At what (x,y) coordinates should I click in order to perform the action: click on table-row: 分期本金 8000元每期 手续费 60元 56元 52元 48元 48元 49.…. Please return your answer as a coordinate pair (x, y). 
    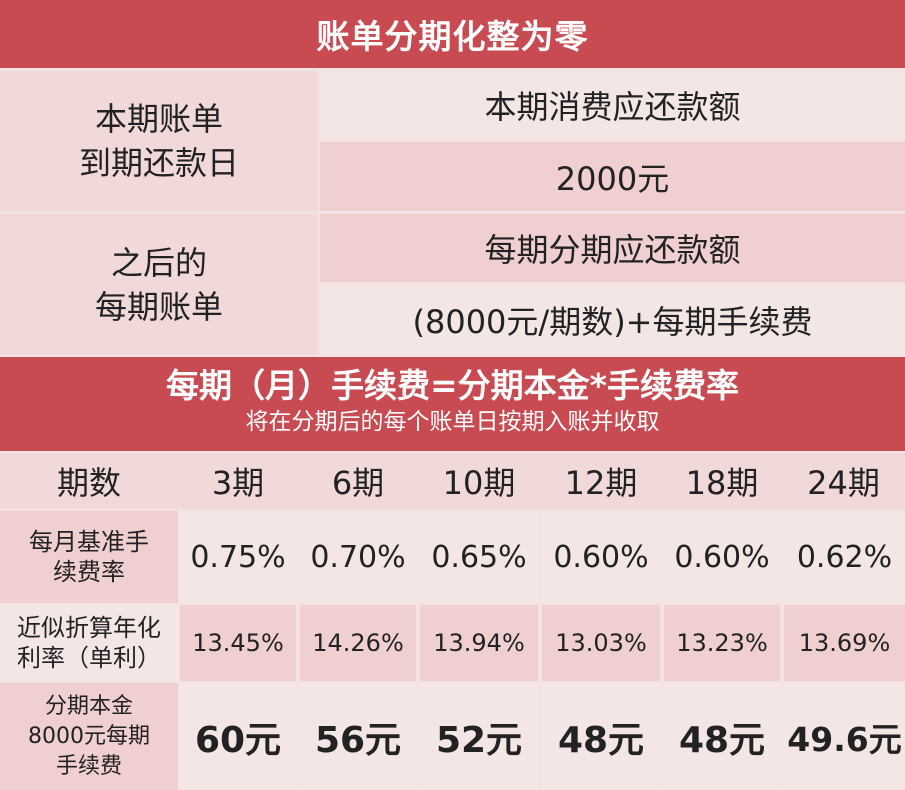
    Looking at the image, I should click on (452, 736).